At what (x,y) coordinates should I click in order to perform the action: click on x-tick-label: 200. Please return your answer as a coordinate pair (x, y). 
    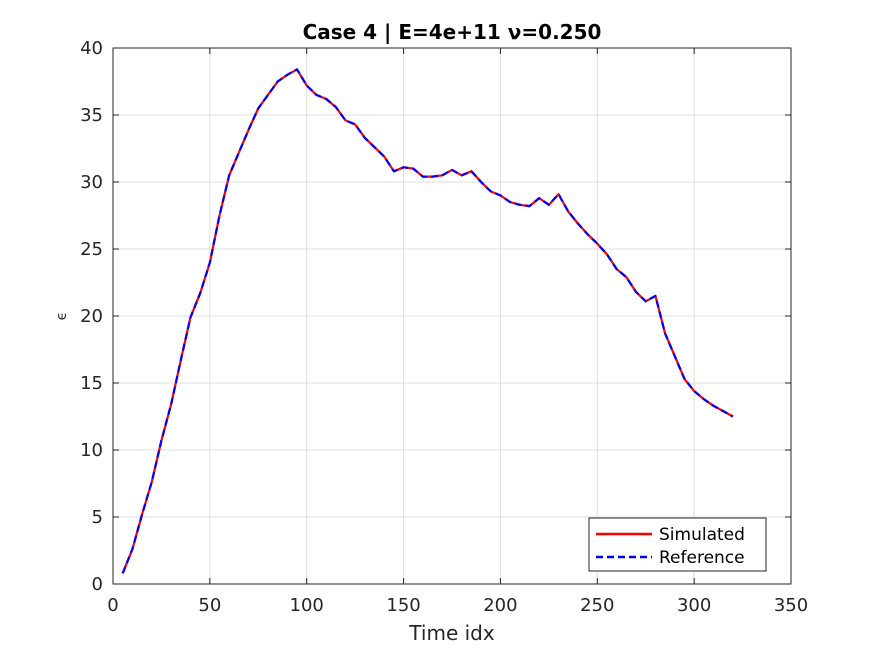
    Looking at the image, I should click on (500, 605).